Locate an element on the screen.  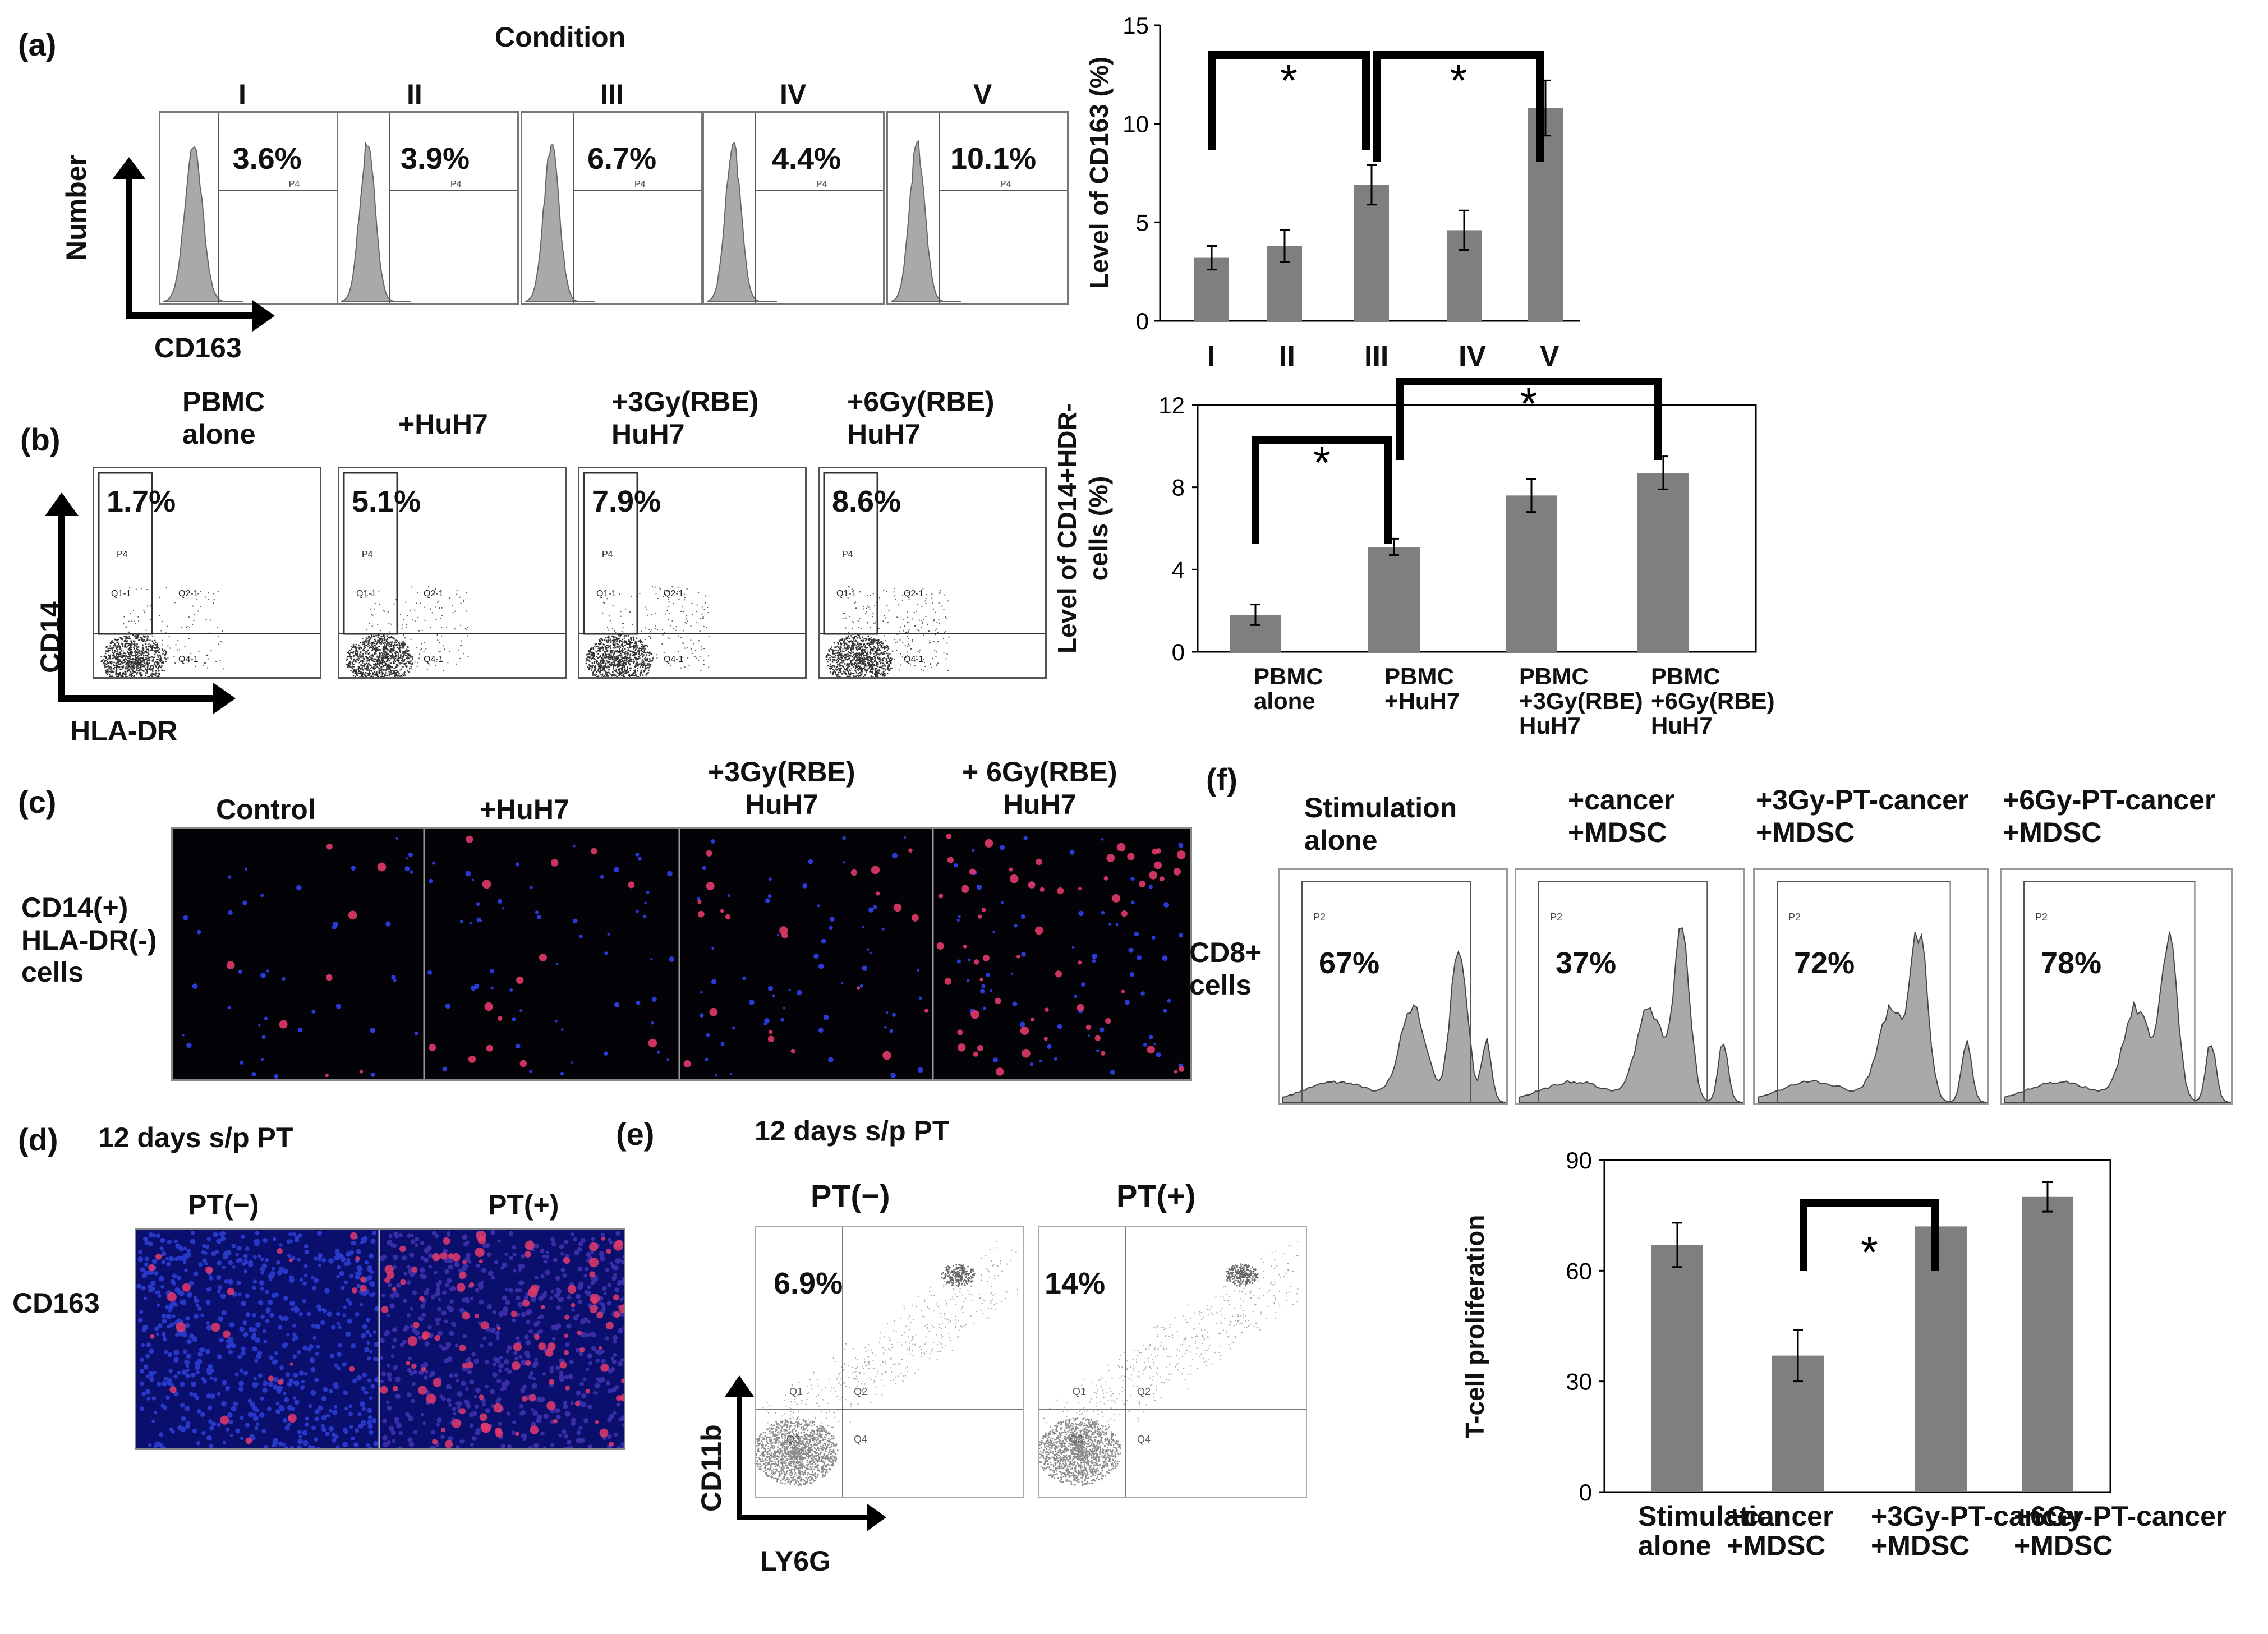
cd163-axis-label: CD163 is located at coordinates (198, 347).